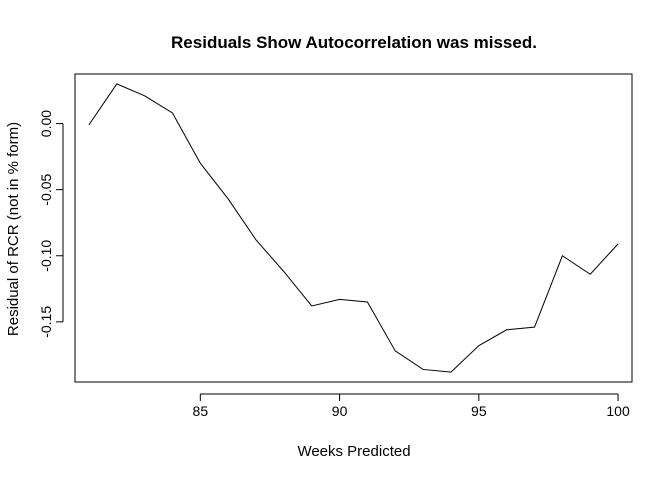 The width and height of the screenshot is (672, 480). Describe the element at coordinates (46, 322) in the screenshot. I see `y-tick-label: -0.15` at that location.